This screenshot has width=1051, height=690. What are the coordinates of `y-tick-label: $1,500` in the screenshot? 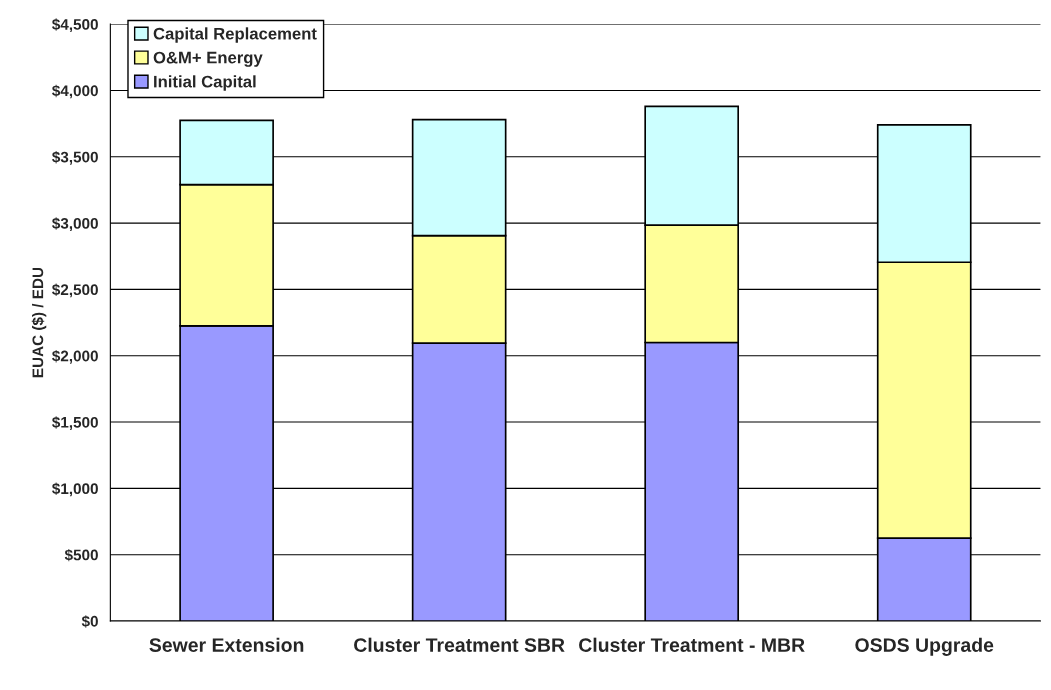 It's located at (75, 423).